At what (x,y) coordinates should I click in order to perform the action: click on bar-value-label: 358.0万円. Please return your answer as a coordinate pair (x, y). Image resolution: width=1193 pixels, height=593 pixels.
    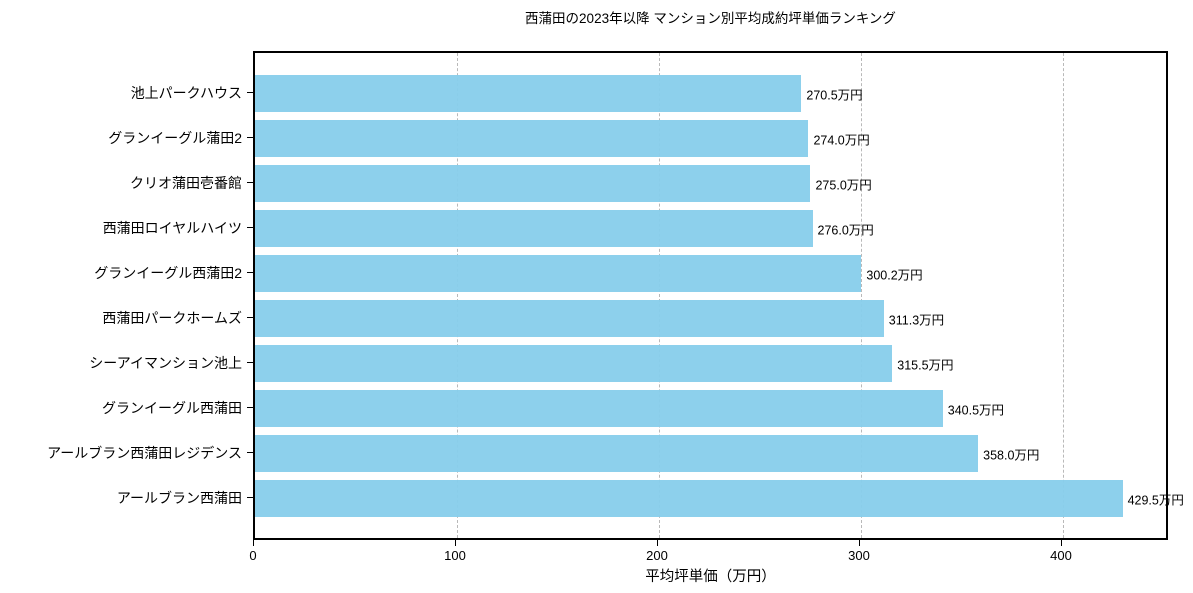
    Looking at the image, I should click on (1011, 455).